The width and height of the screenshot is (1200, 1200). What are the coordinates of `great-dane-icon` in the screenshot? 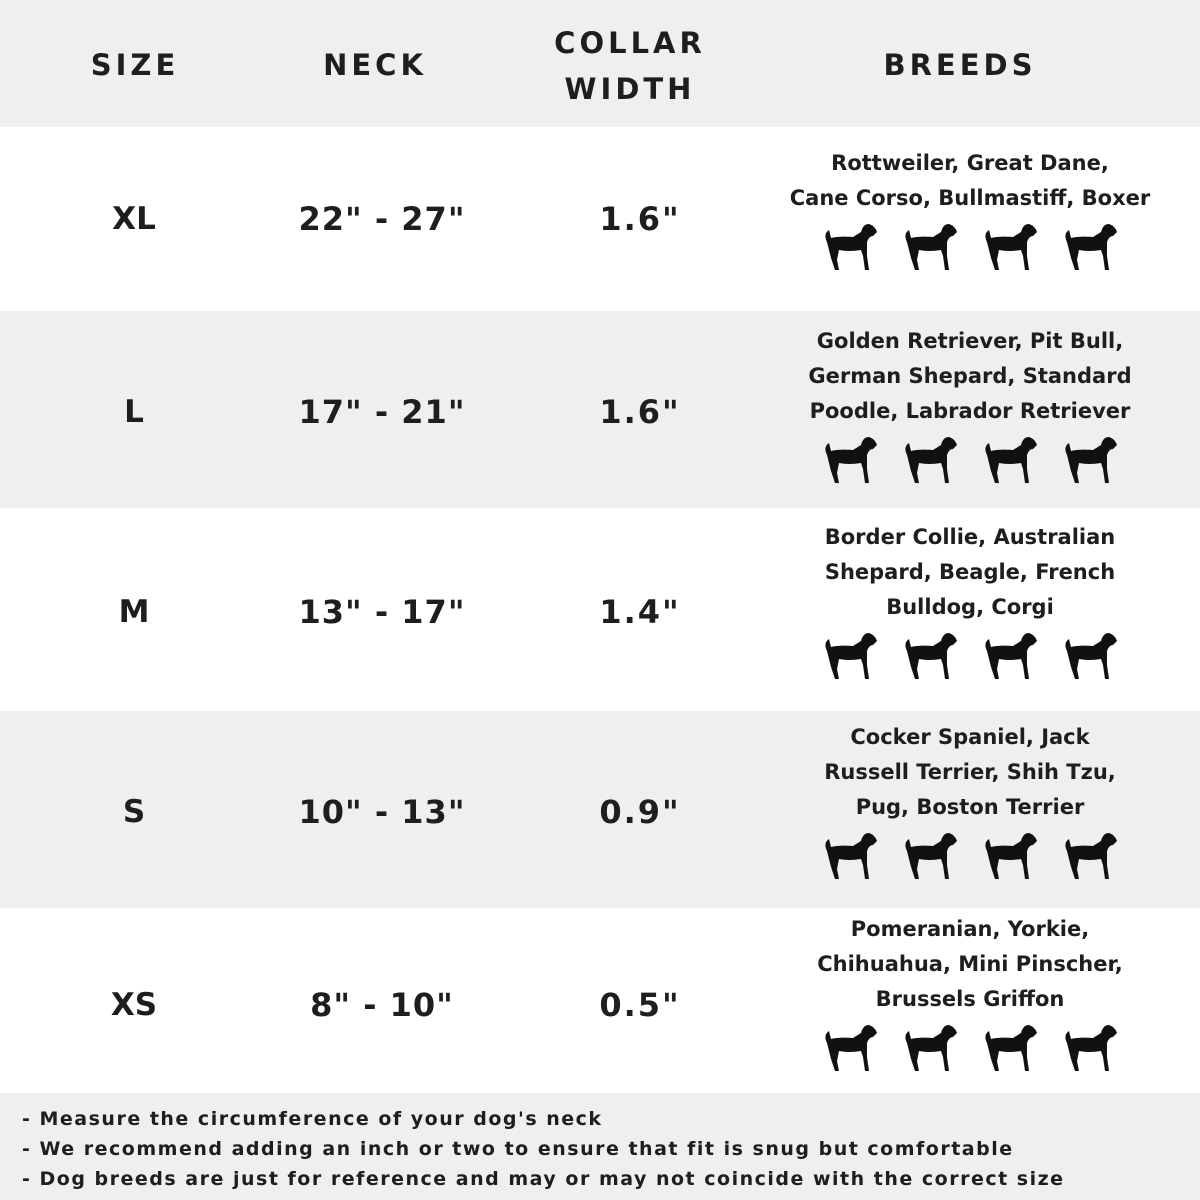 It's located at (931, 247).